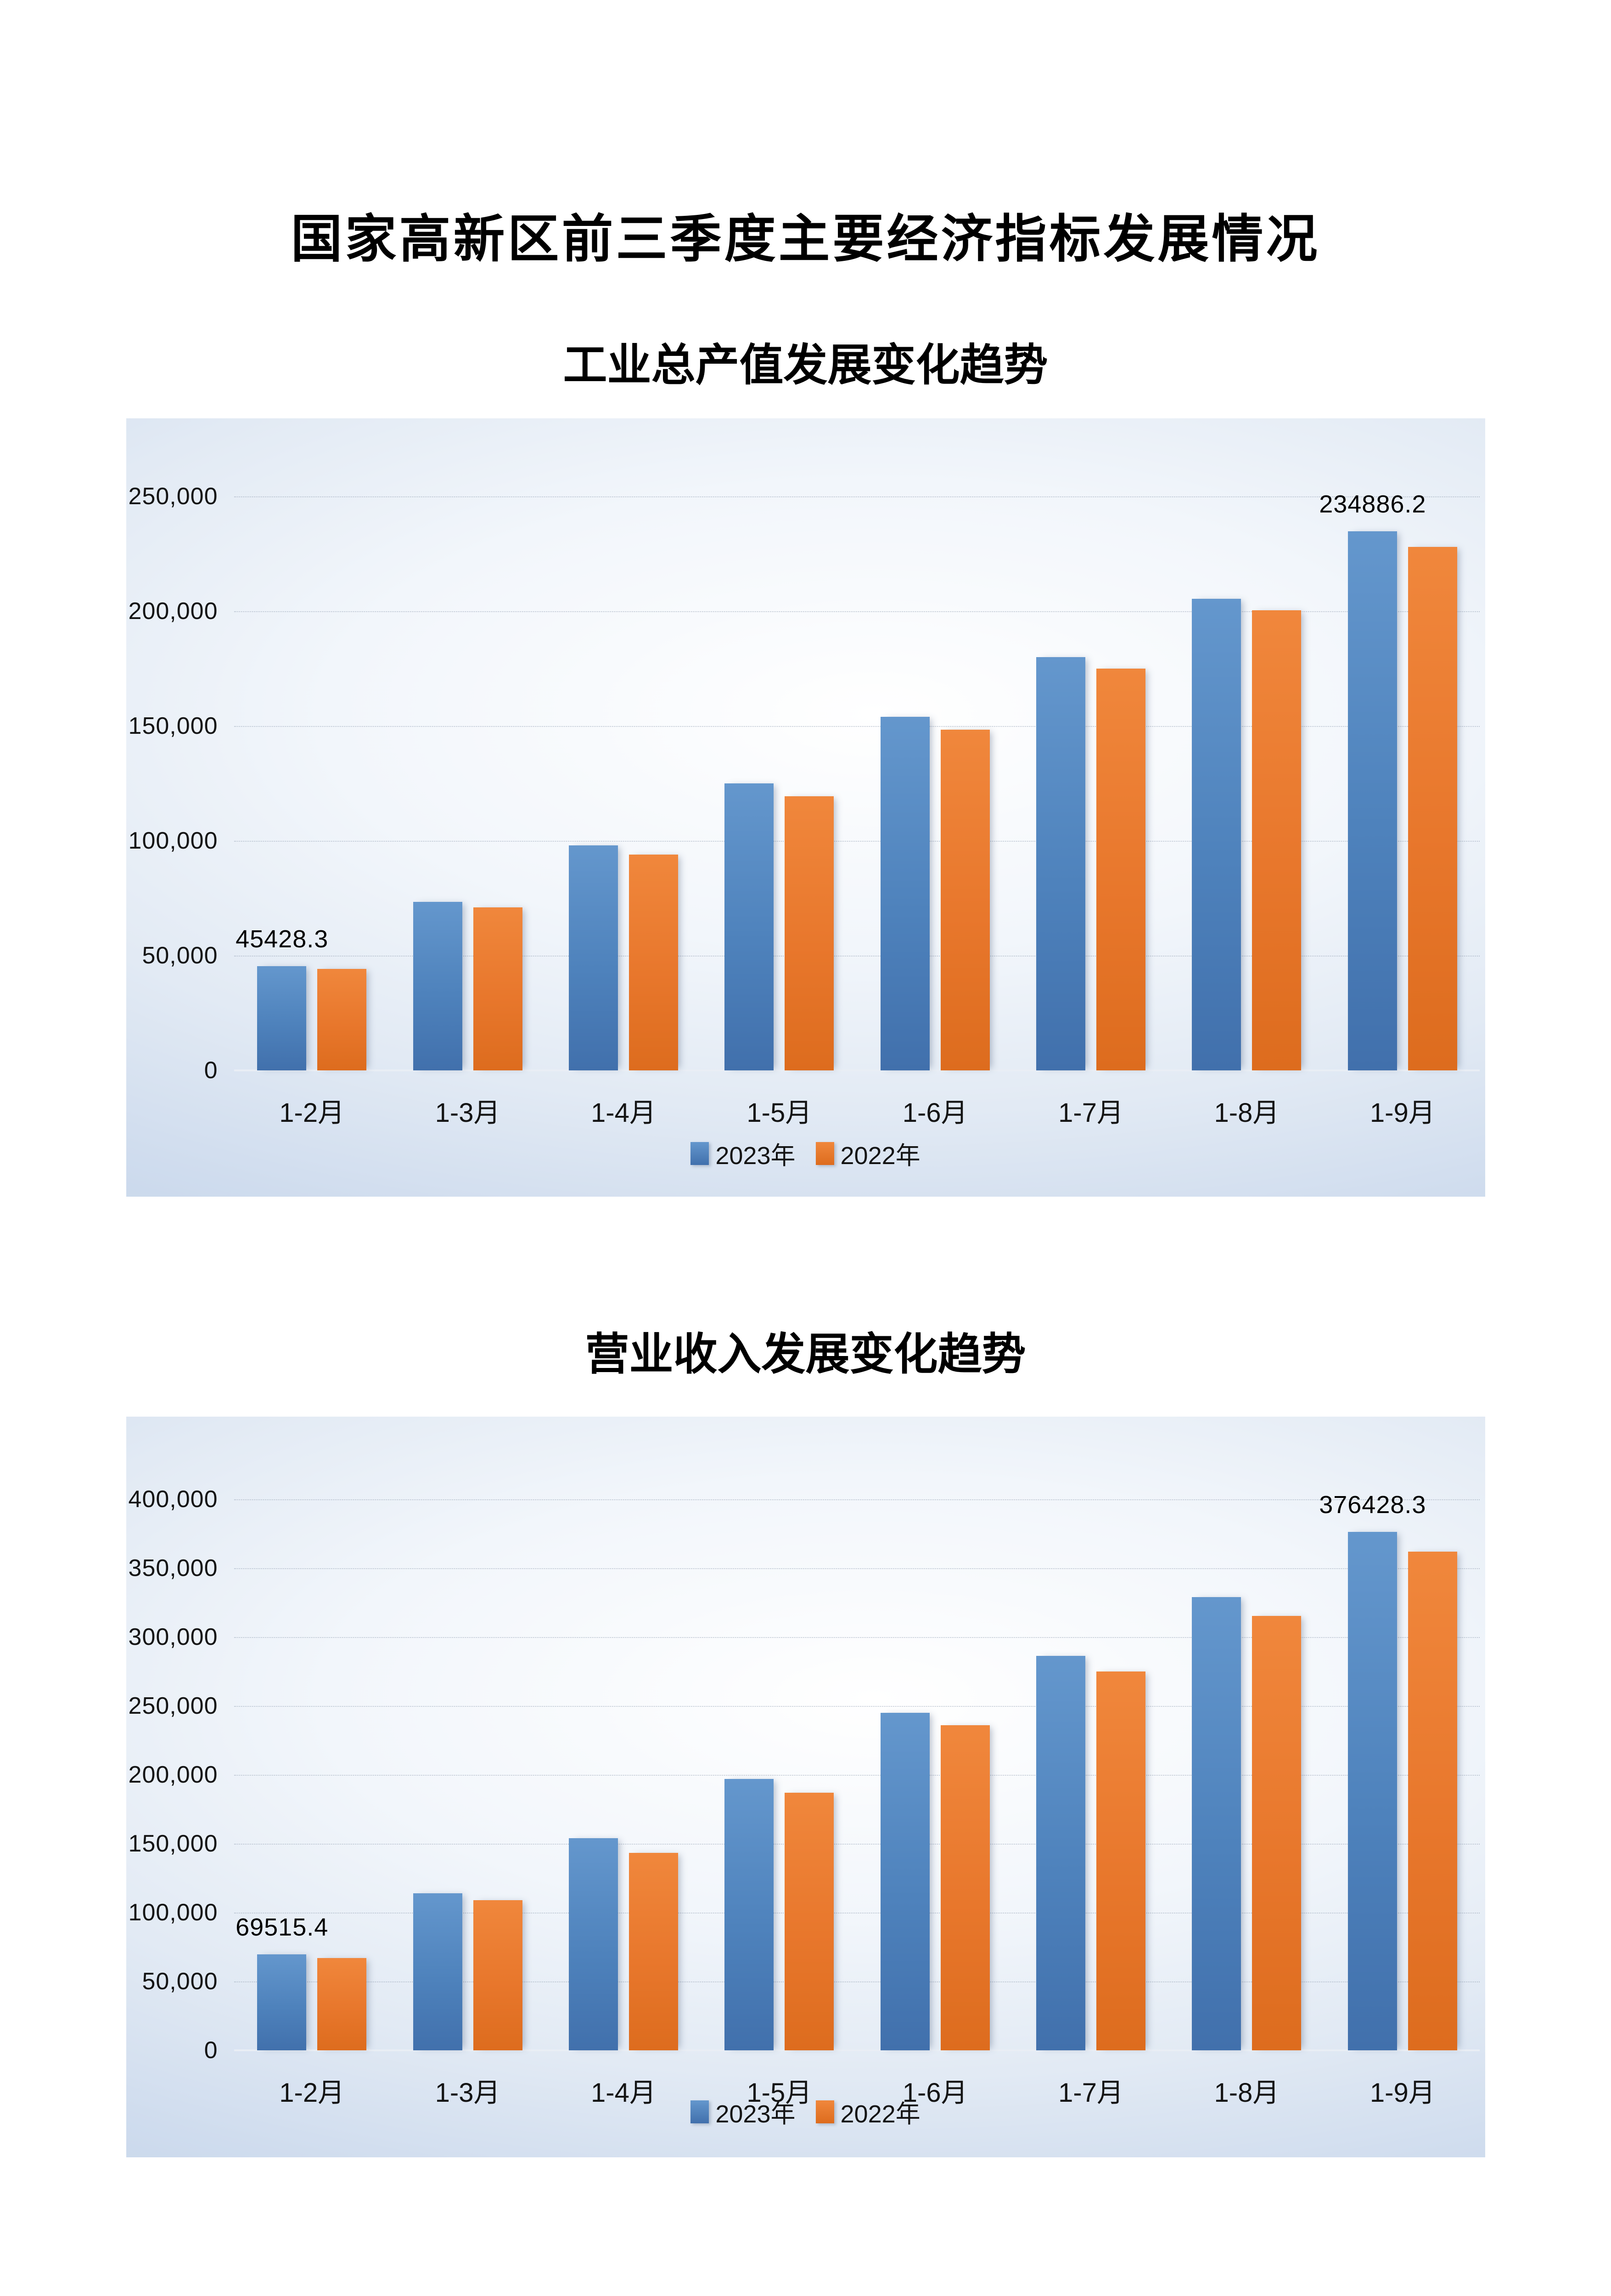 The width and height of the screenshot is (1611, 2296). What do you see at coordinates (173, 1637) in the screenshot?
I see `y-tick-label: 300,000` at bounding box center [173, 1637].